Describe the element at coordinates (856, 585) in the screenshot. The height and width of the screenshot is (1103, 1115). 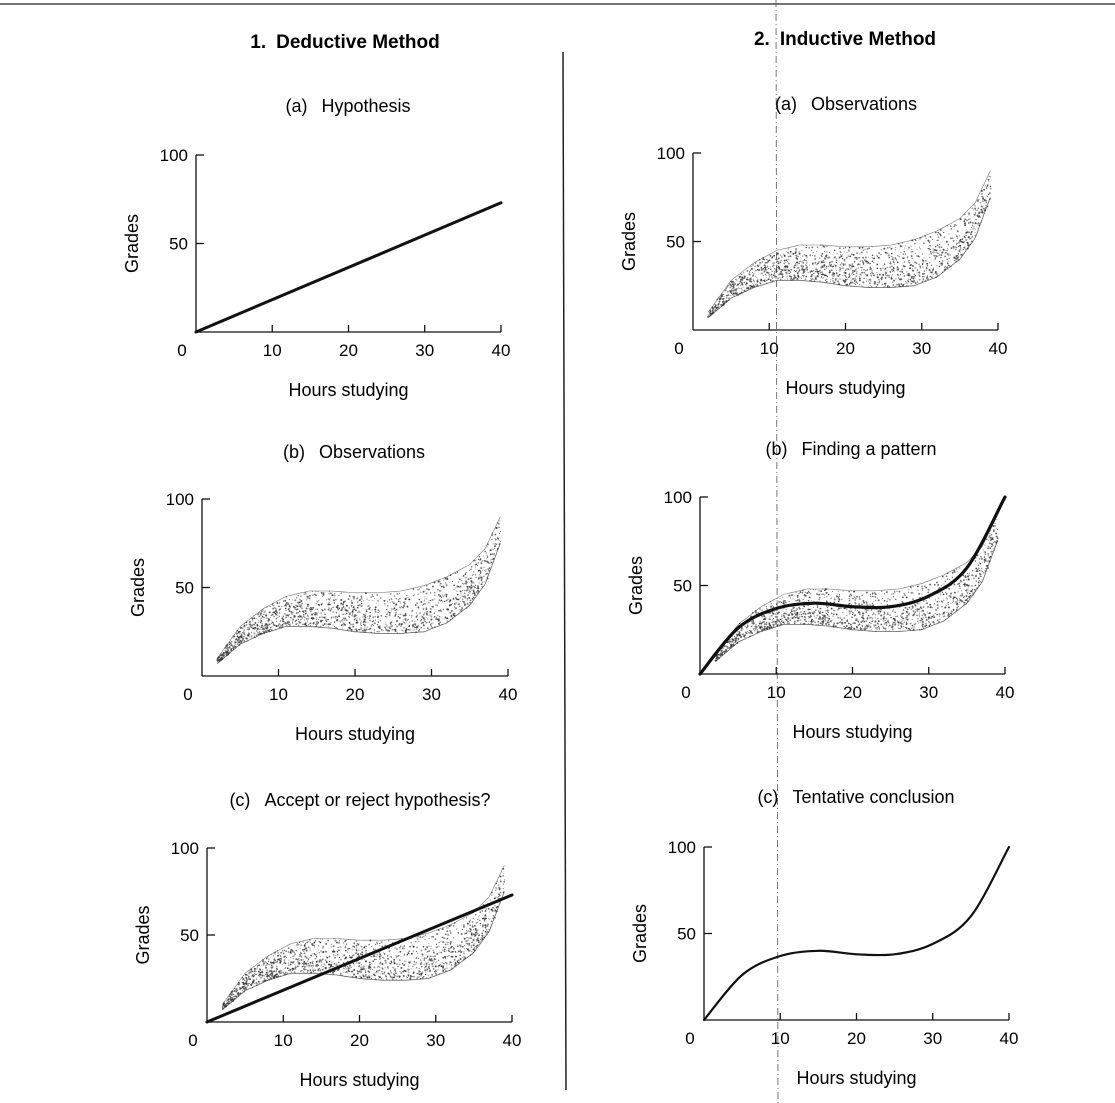
I see `band-upper-edge` at that location.